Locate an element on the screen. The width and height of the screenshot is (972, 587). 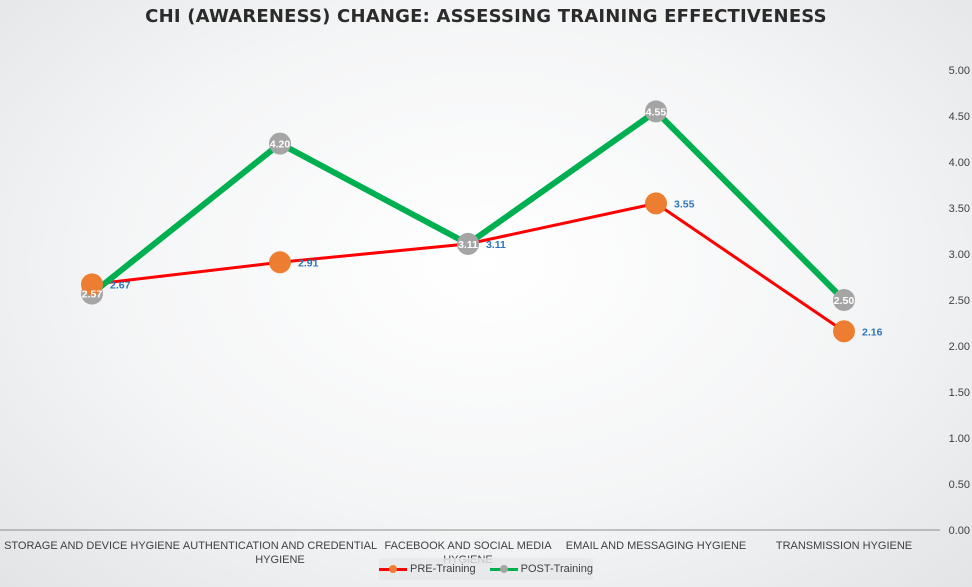
pre-training-data-label: 3.55 is located at coordinates (684, 204).